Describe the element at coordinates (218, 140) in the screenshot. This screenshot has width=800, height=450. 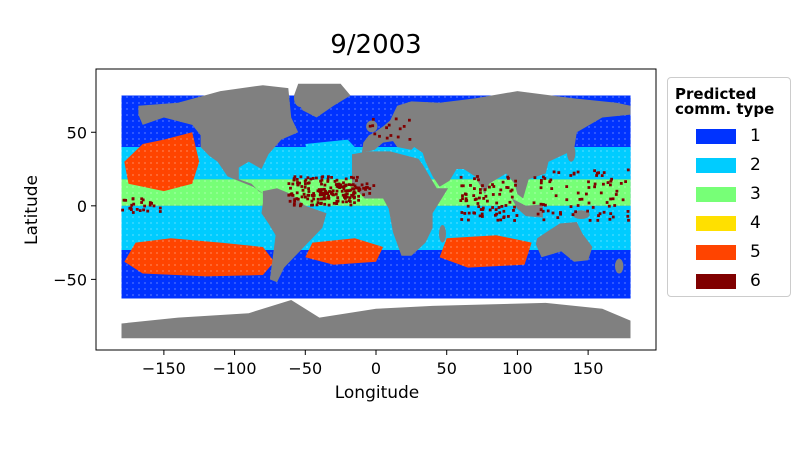
I see `land-north-america` at that location.